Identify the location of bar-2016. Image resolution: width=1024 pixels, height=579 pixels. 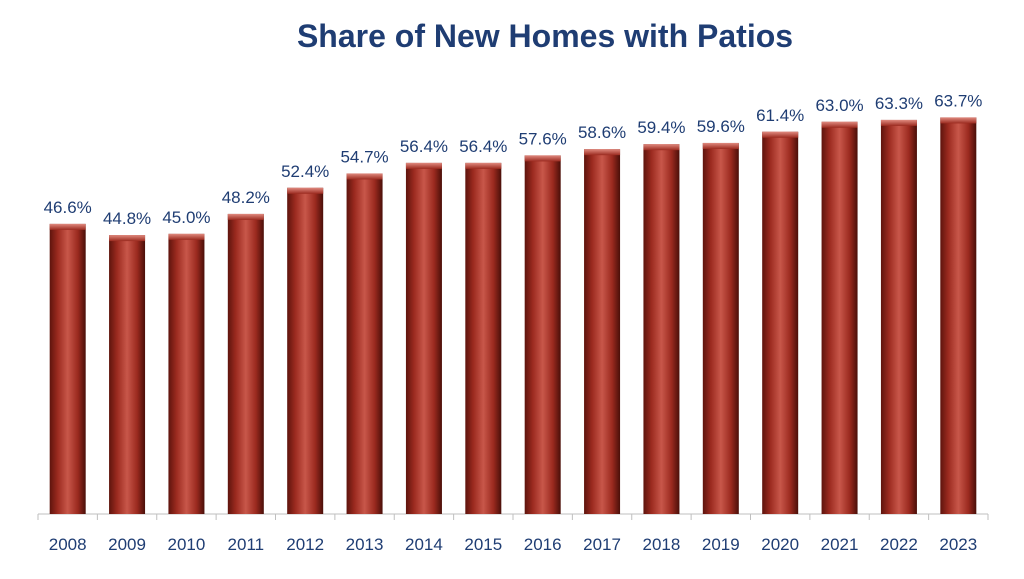
(542, 334).